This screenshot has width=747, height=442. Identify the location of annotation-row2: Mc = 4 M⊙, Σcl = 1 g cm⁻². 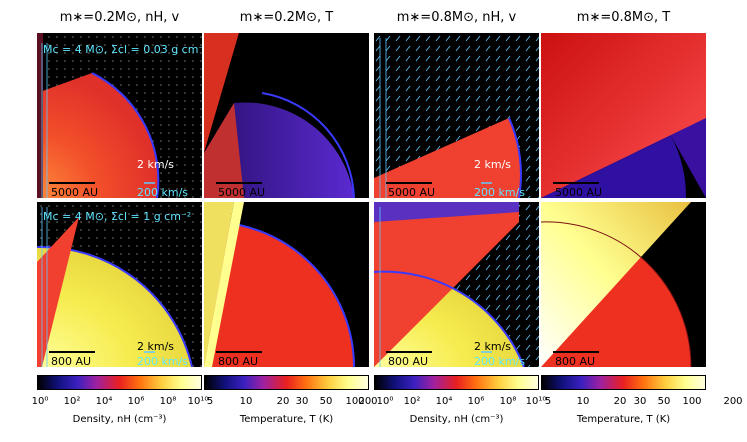
(117, 216).